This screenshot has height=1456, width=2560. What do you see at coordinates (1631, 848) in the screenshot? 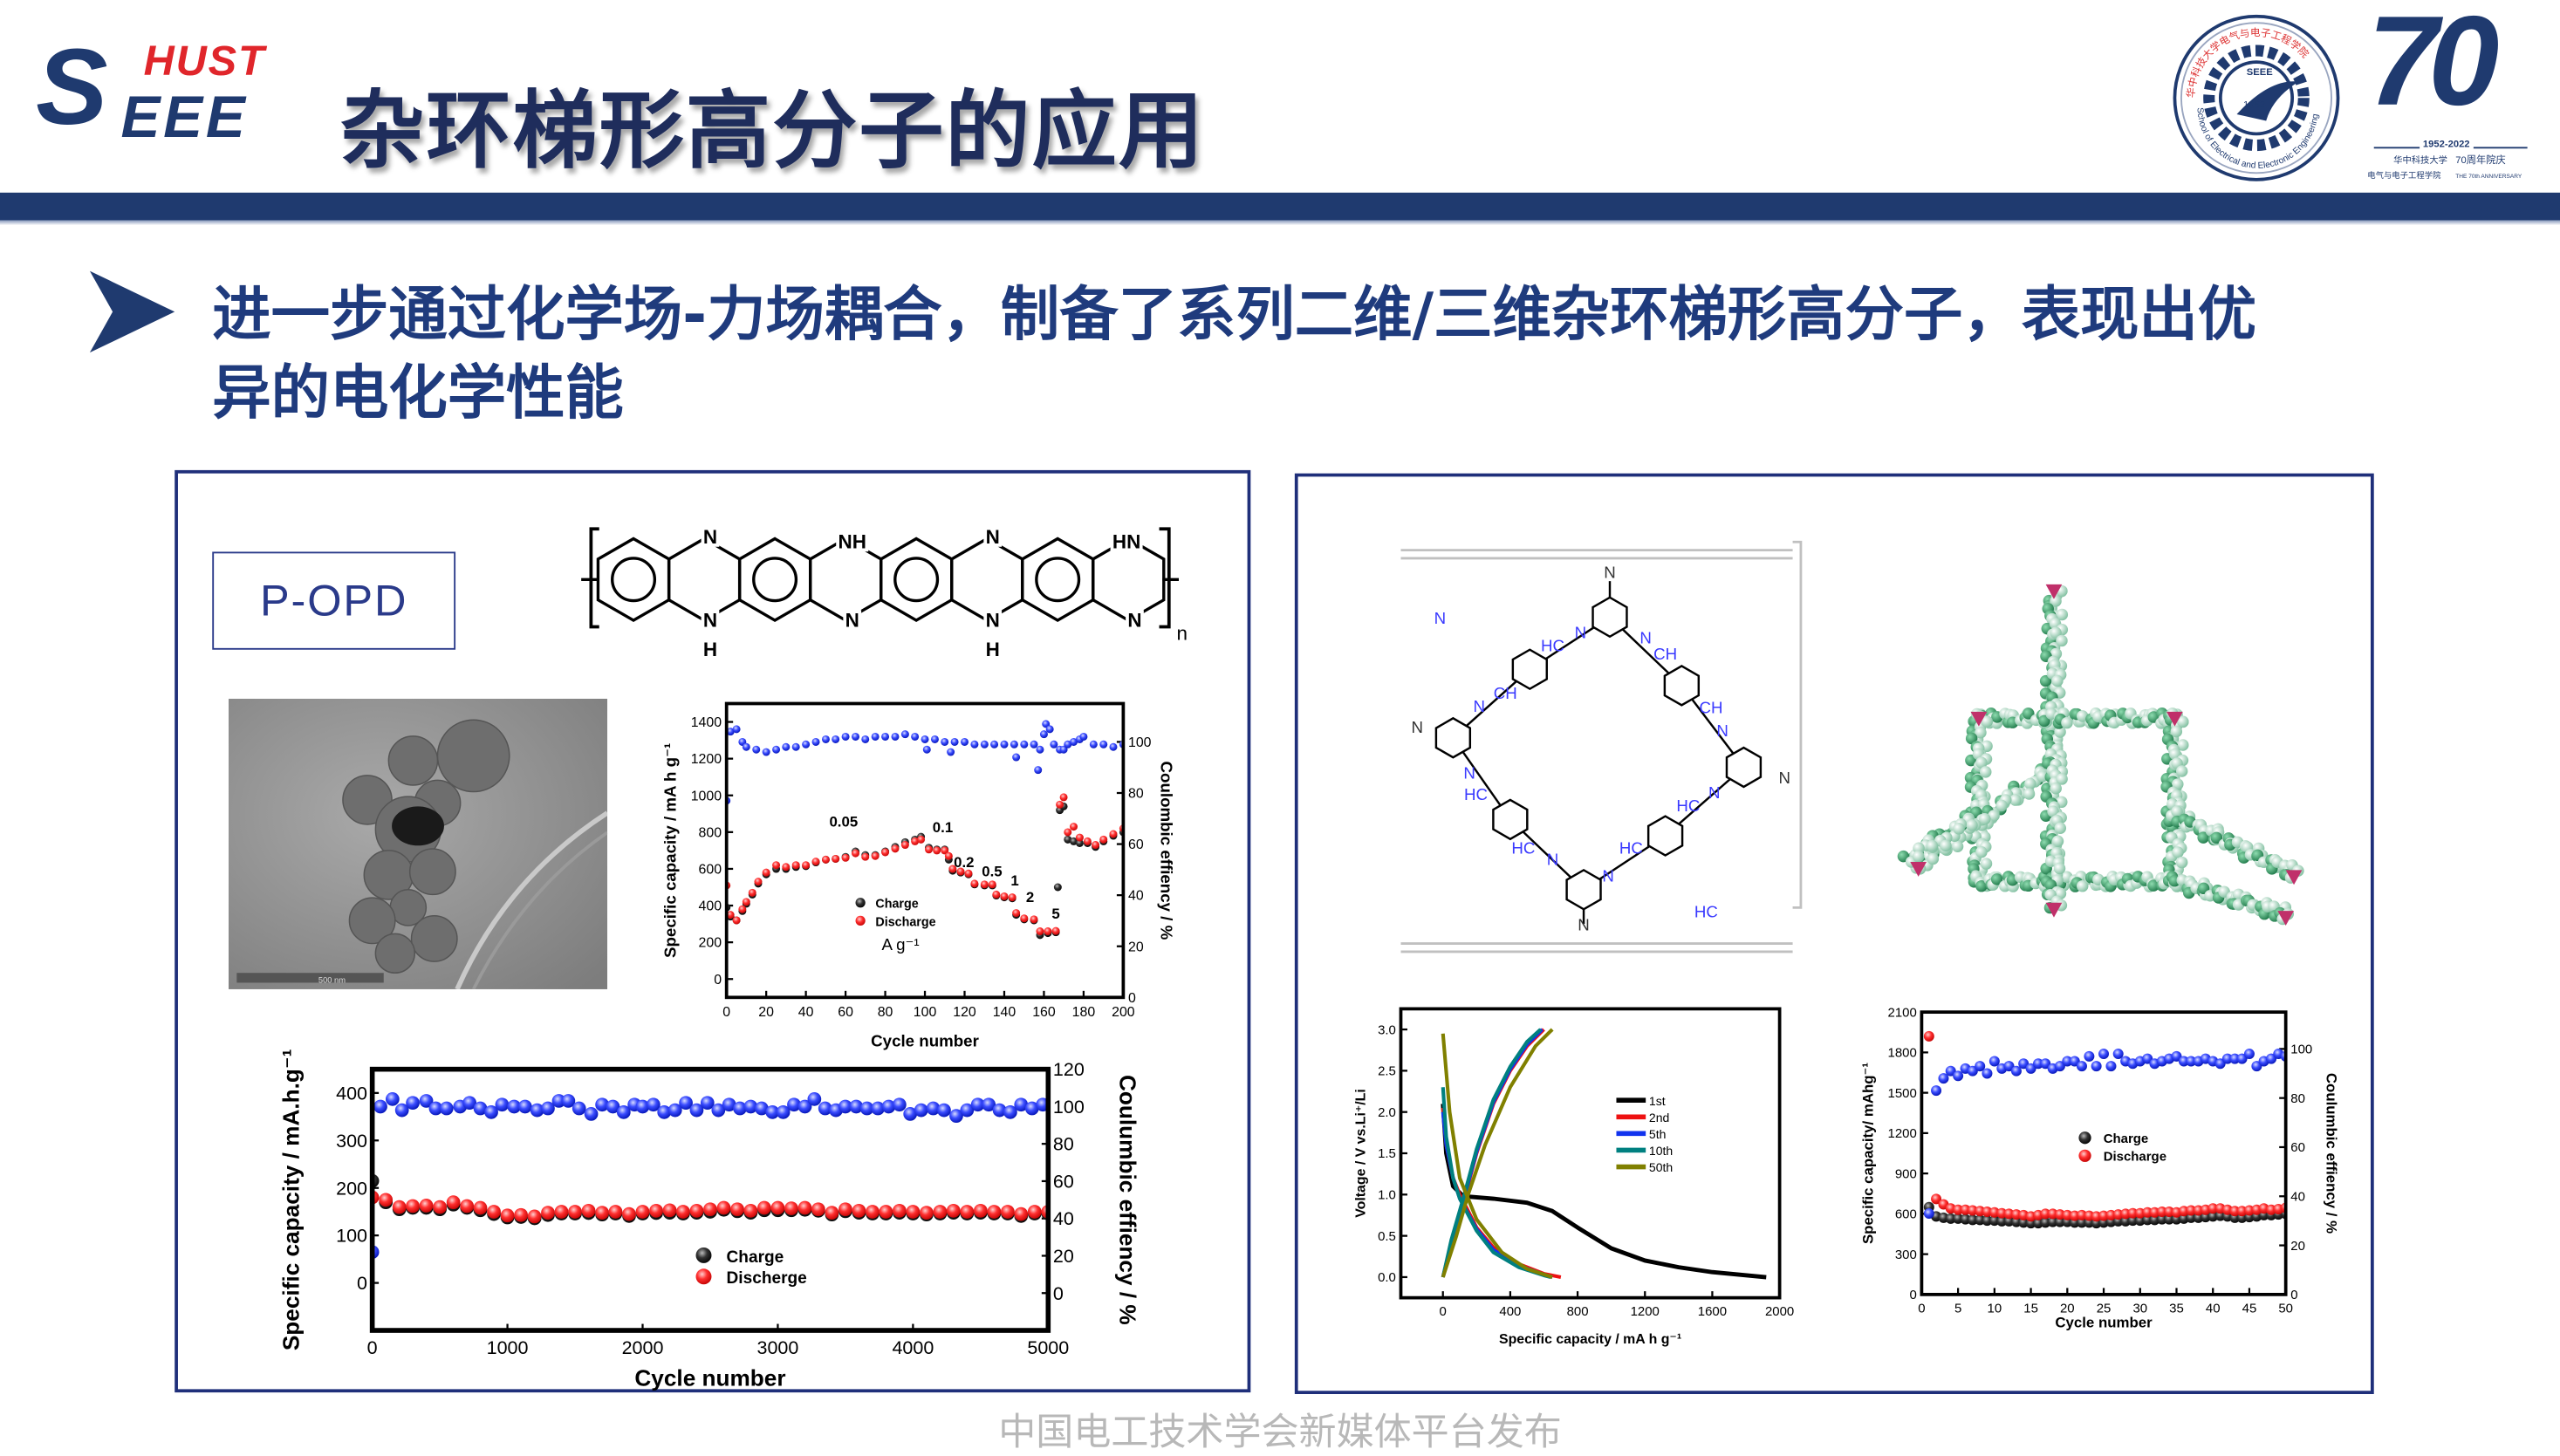
I see `atom-label: HC` at bounding box center [1631, 848].